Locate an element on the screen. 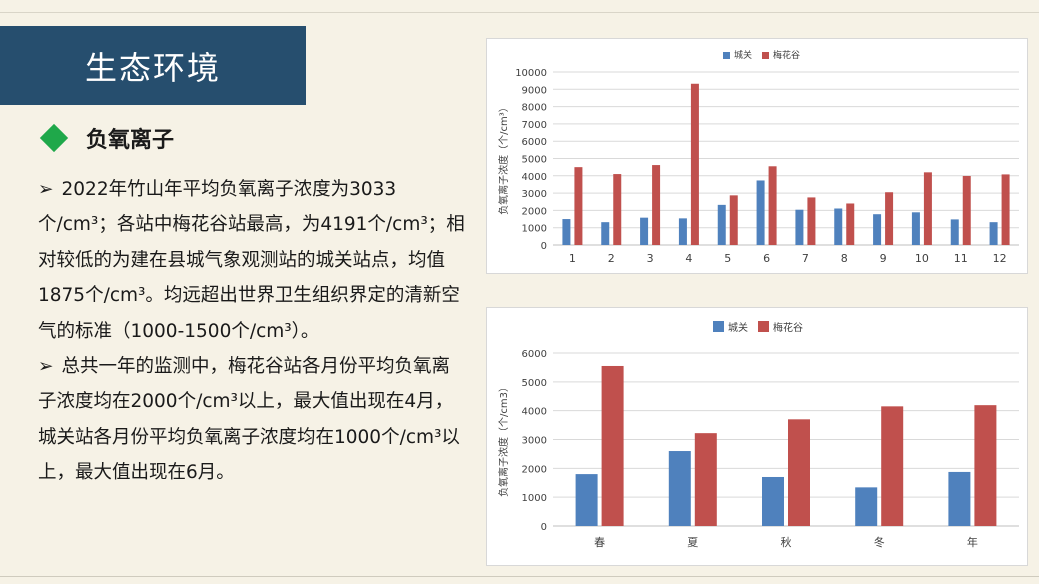 The width and height of the screenshot is (1039, 584). slide-title: 生态环境 is located at coordinates (153, 65).